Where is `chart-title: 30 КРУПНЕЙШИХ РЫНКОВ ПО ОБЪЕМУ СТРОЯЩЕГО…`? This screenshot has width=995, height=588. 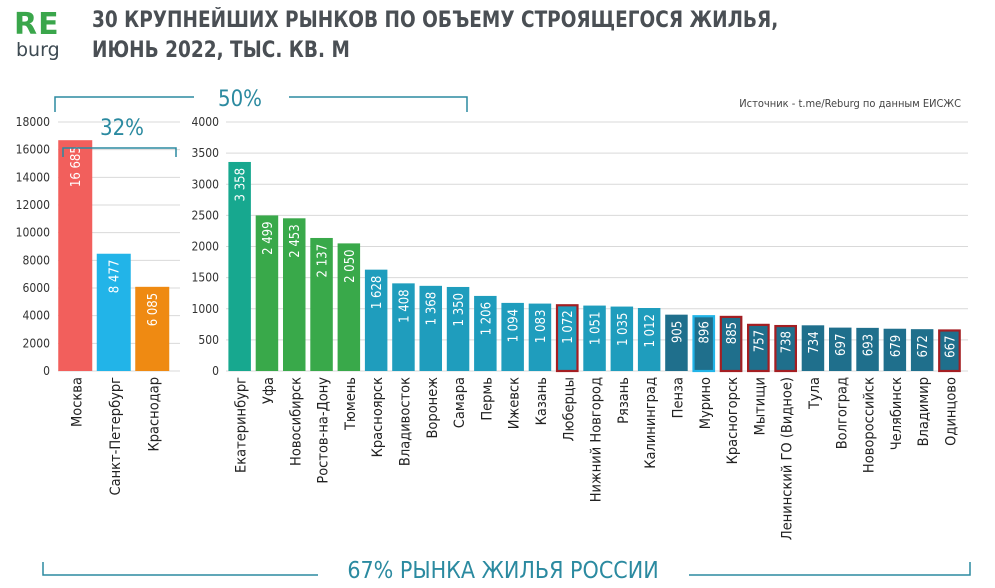 chart-title: 30 КРУПНЕЙШИХ РЫНКОВ ПО ОБЪЕМУ СТРОЯЩЕГО… is located at coordinates (435, 36).